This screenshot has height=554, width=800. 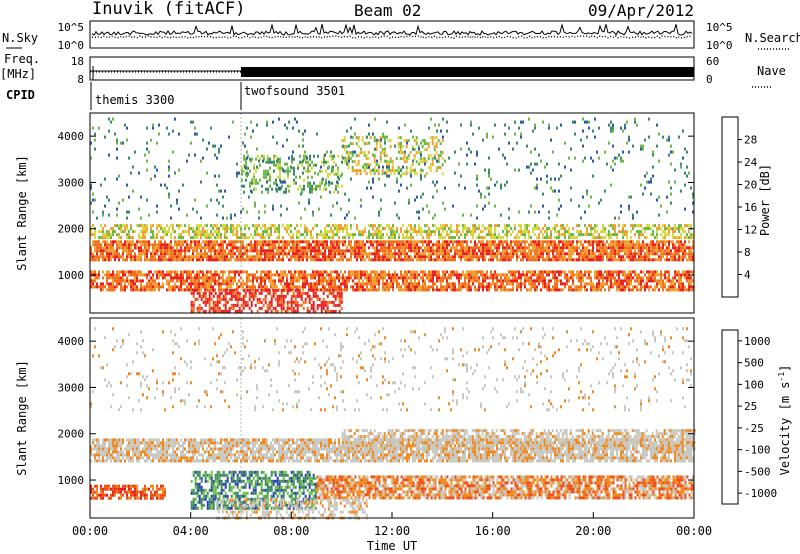 What do you see at coordinates (207, 281) in the screenshot?
I see `power-cell-2096` at bounding box center [207, 281].